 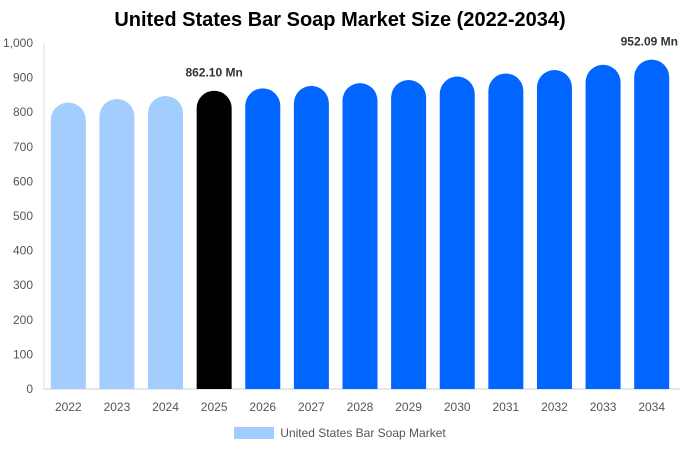 What do you see at coordinates (505, 407) in the screenshot?
I see `x-tick-label: 2031` at bounding box center [505, 407].